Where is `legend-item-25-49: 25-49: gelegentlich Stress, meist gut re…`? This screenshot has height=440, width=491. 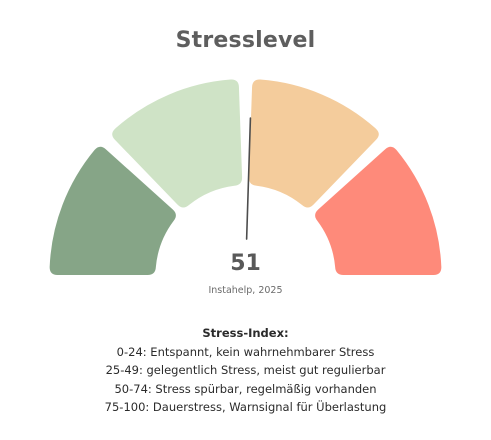 legend-item-25-49: 25-49: gelegentlich Stress, meist gut re… is located at coordinates (245, 370).